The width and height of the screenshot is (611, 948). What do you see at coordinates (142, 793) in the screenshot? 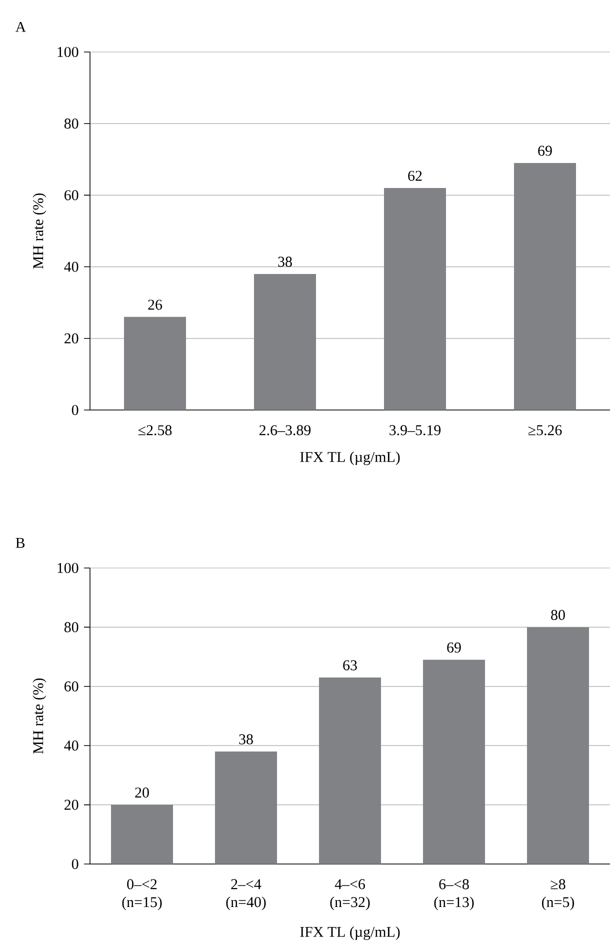
I see `data-label: 20` at bounding box center [142, 793].